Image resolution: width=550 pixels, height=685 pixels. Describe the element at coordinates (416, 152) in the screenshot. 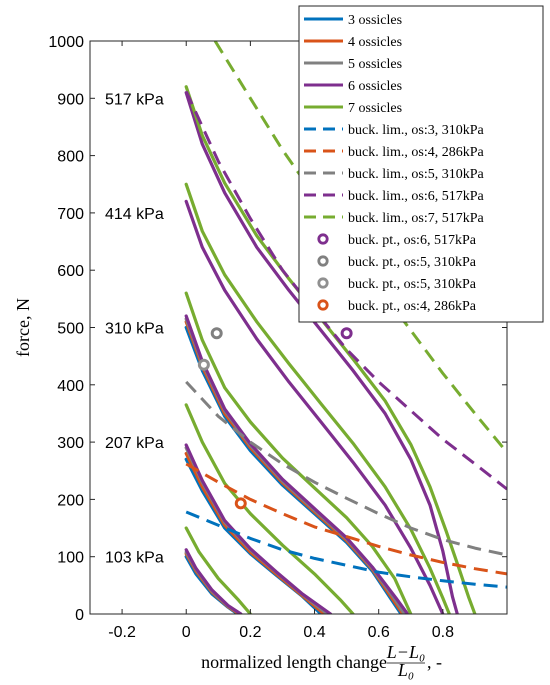

I see `legend-entry-label: buck. lim., os:4, 286kPa` at that location.